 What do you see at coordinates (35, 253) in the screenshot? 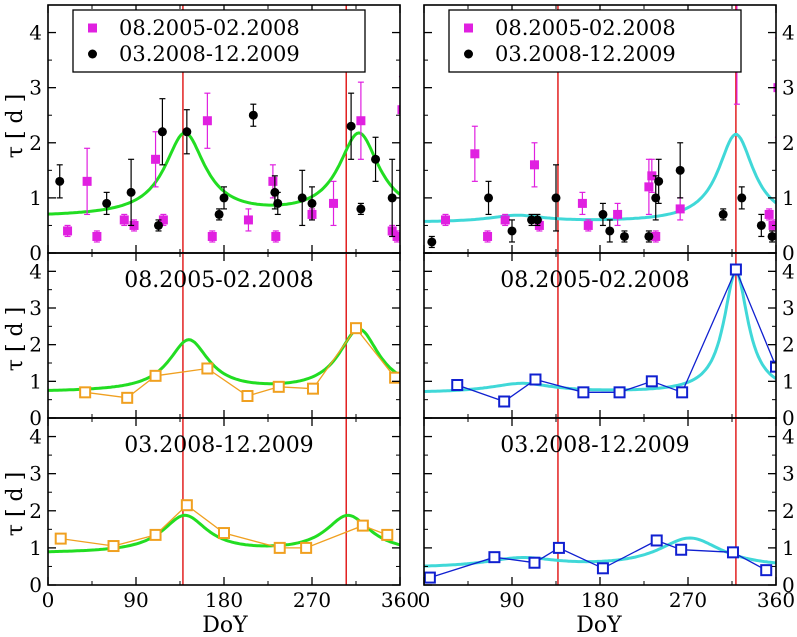
I see `y-tick-label: 0` at bounding box center [35, 253].